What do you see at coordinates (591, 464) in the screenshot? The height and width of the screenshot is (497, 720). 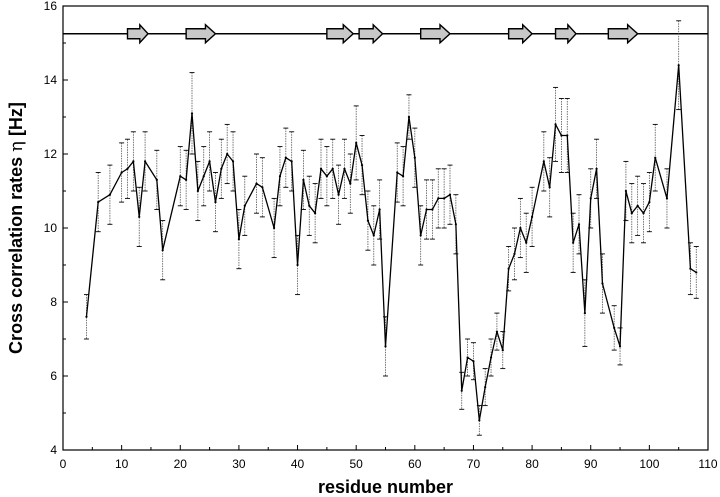 I see `x-tick-label: 90` at bounding box center [591, 464].